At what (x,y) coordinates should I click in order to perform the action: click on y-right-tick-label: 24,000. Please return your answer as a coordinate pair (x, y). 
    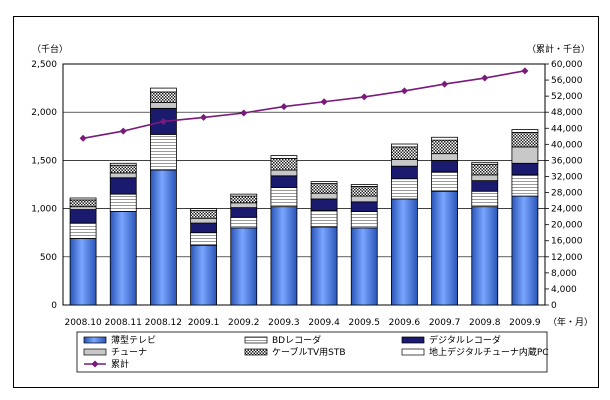
    Looking at the image, I should click on (567, 210).